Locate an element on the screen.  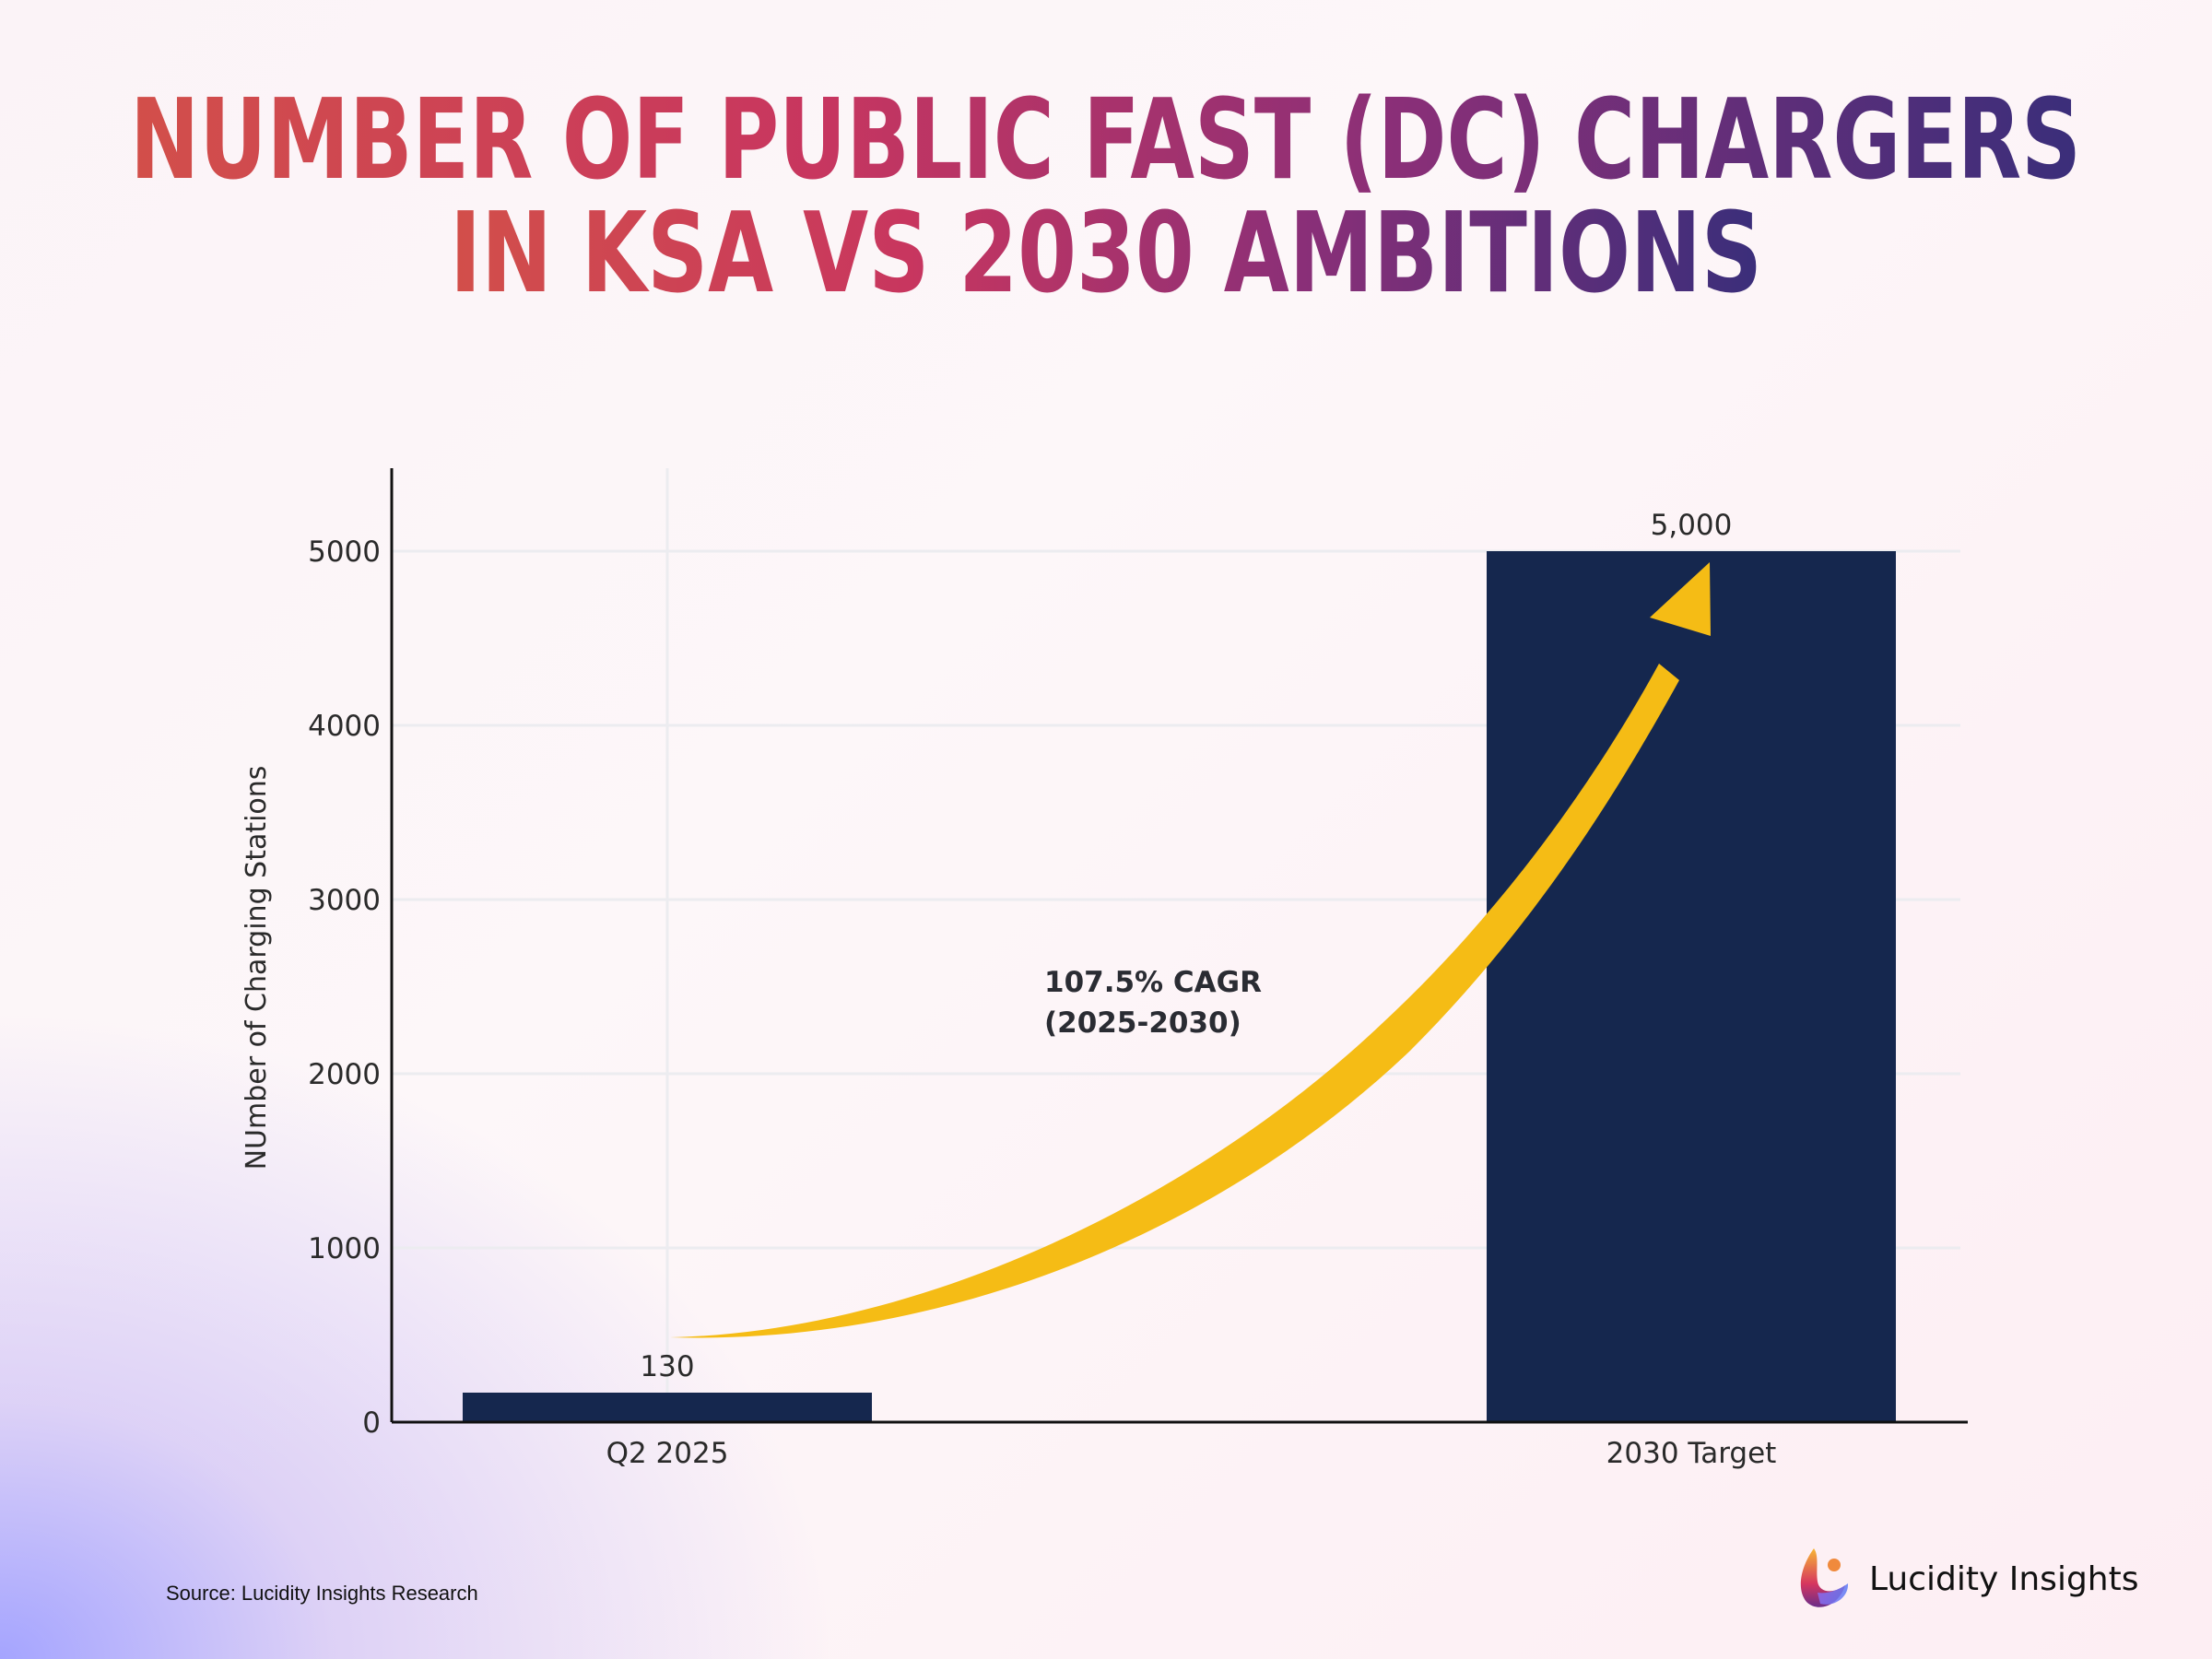
y-tick-label: 5000 is located at coordinates (344, 552).